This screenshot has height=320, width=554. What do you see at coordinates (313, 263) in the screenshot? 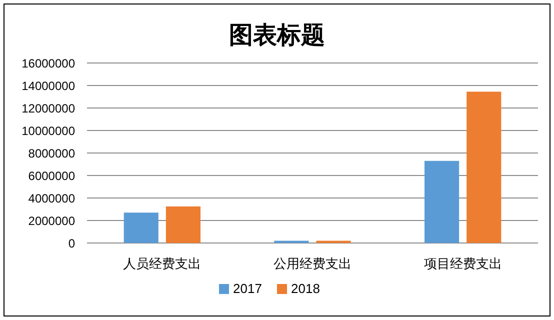
I see `x-tick-label: 公用经费支出` at bounding box center [313, 263].